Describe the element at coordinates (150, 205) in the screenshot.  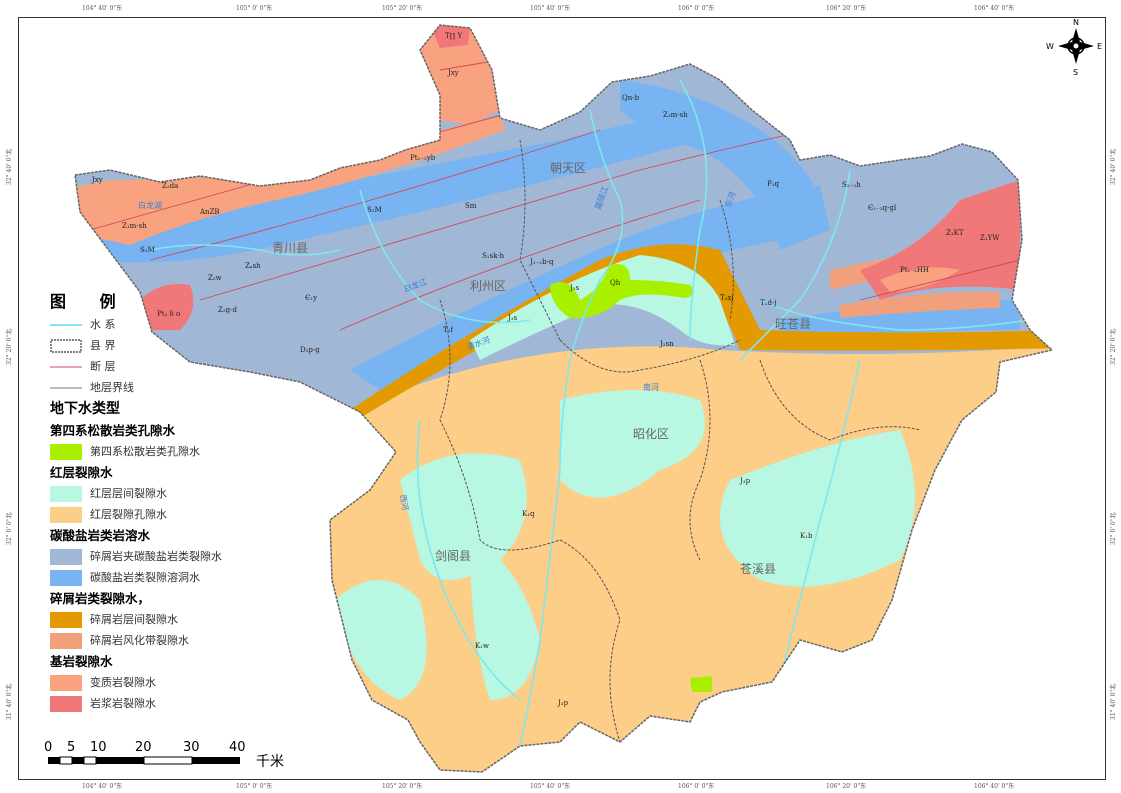
I see `river-label: 白龙湖` at that location.